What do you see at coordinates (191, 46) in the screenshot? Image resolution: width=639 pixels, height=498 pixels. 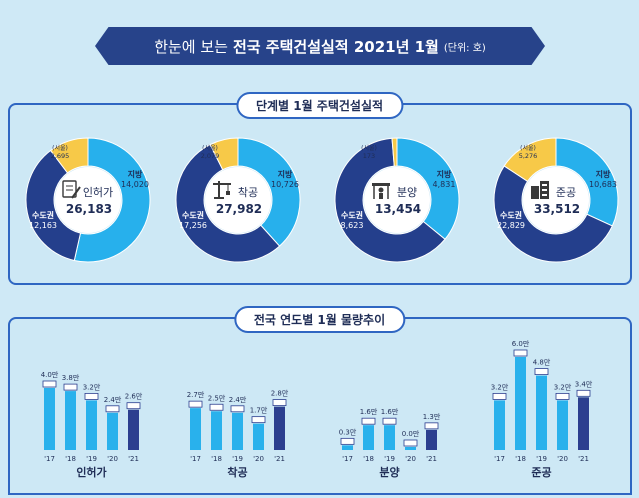 I see `title-prefix: 한눈에 보는` at bounding box center [191, 46].